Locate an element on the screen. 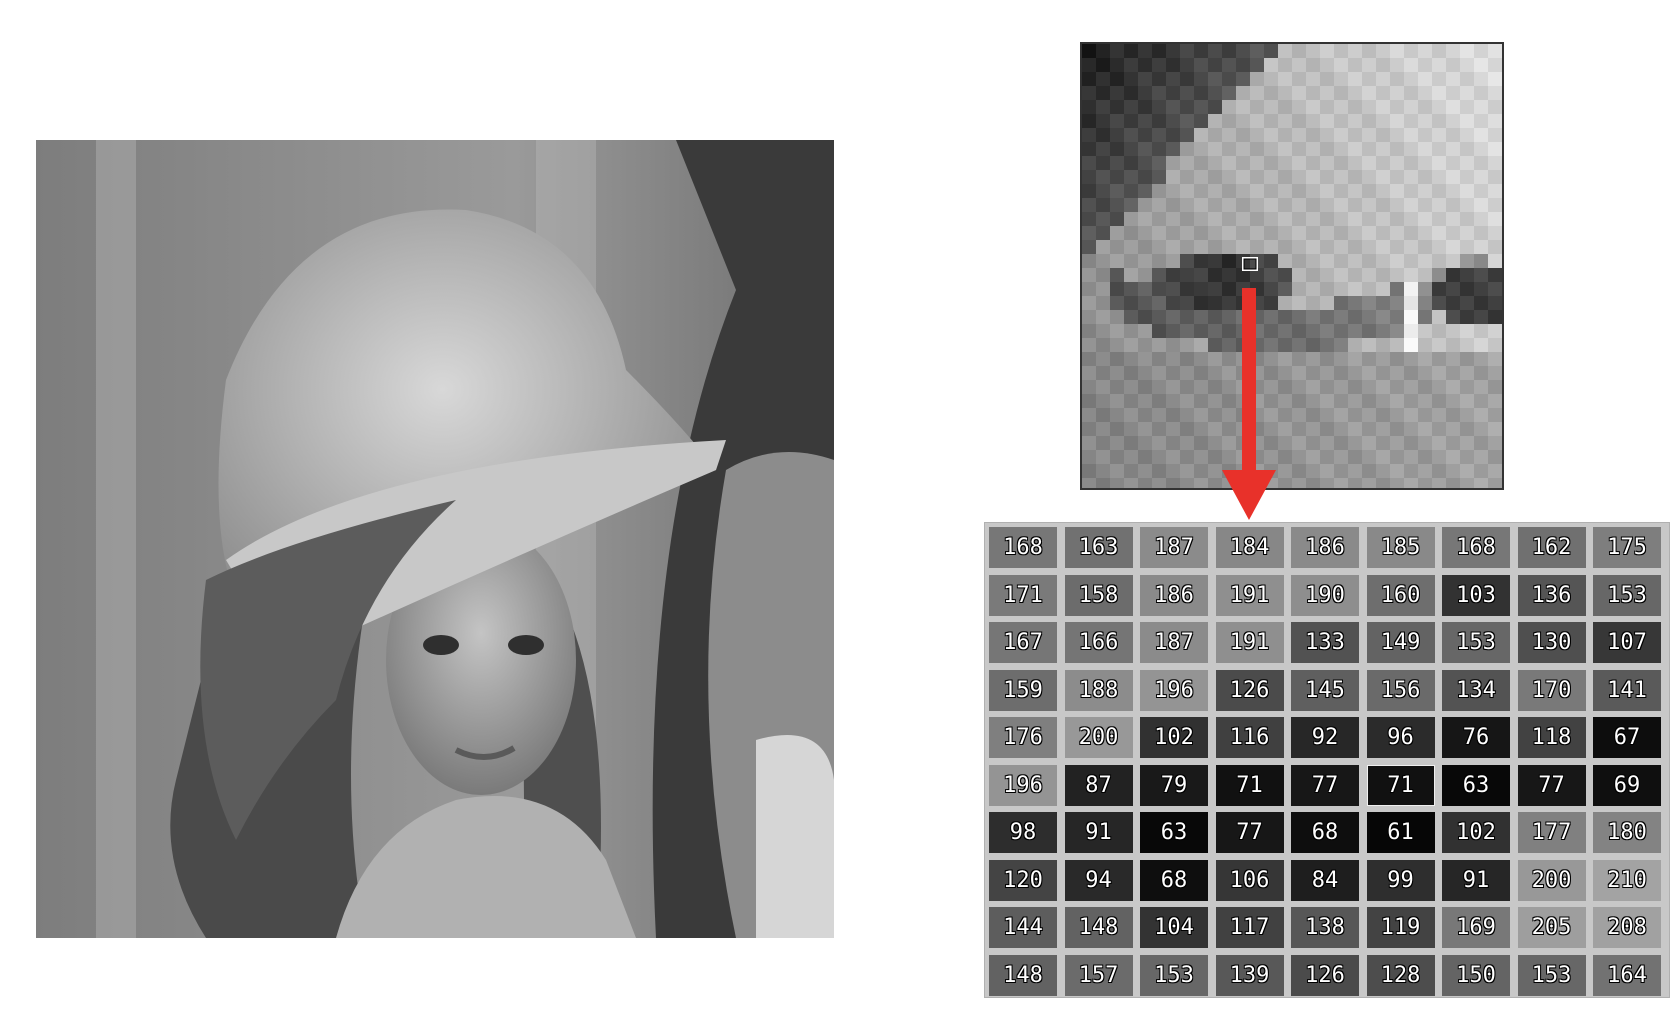 The image size is (1676, 1018). pixel-cell: 134 is located at coordinates (1476, 690).